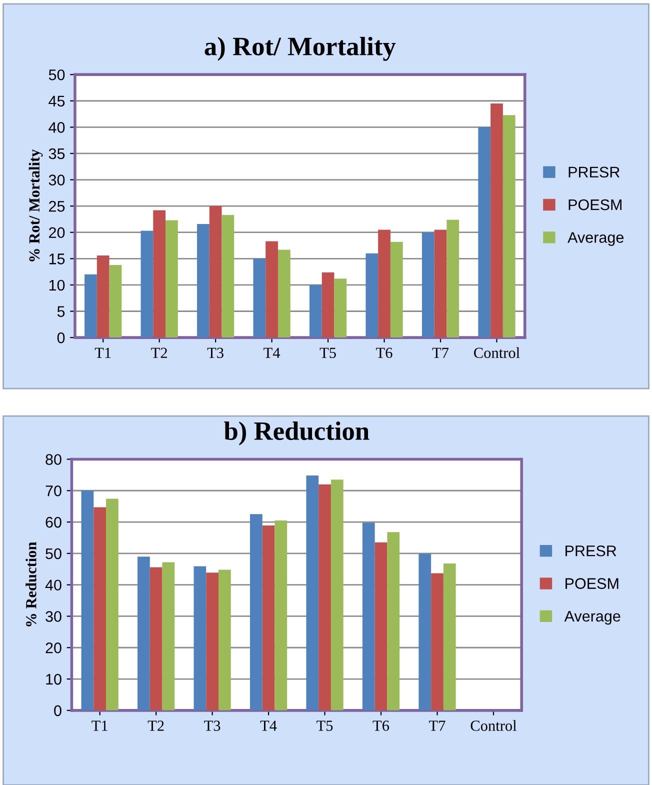  I want to click on chart-title: a) Rot/ Mortality, so click(300, 48).